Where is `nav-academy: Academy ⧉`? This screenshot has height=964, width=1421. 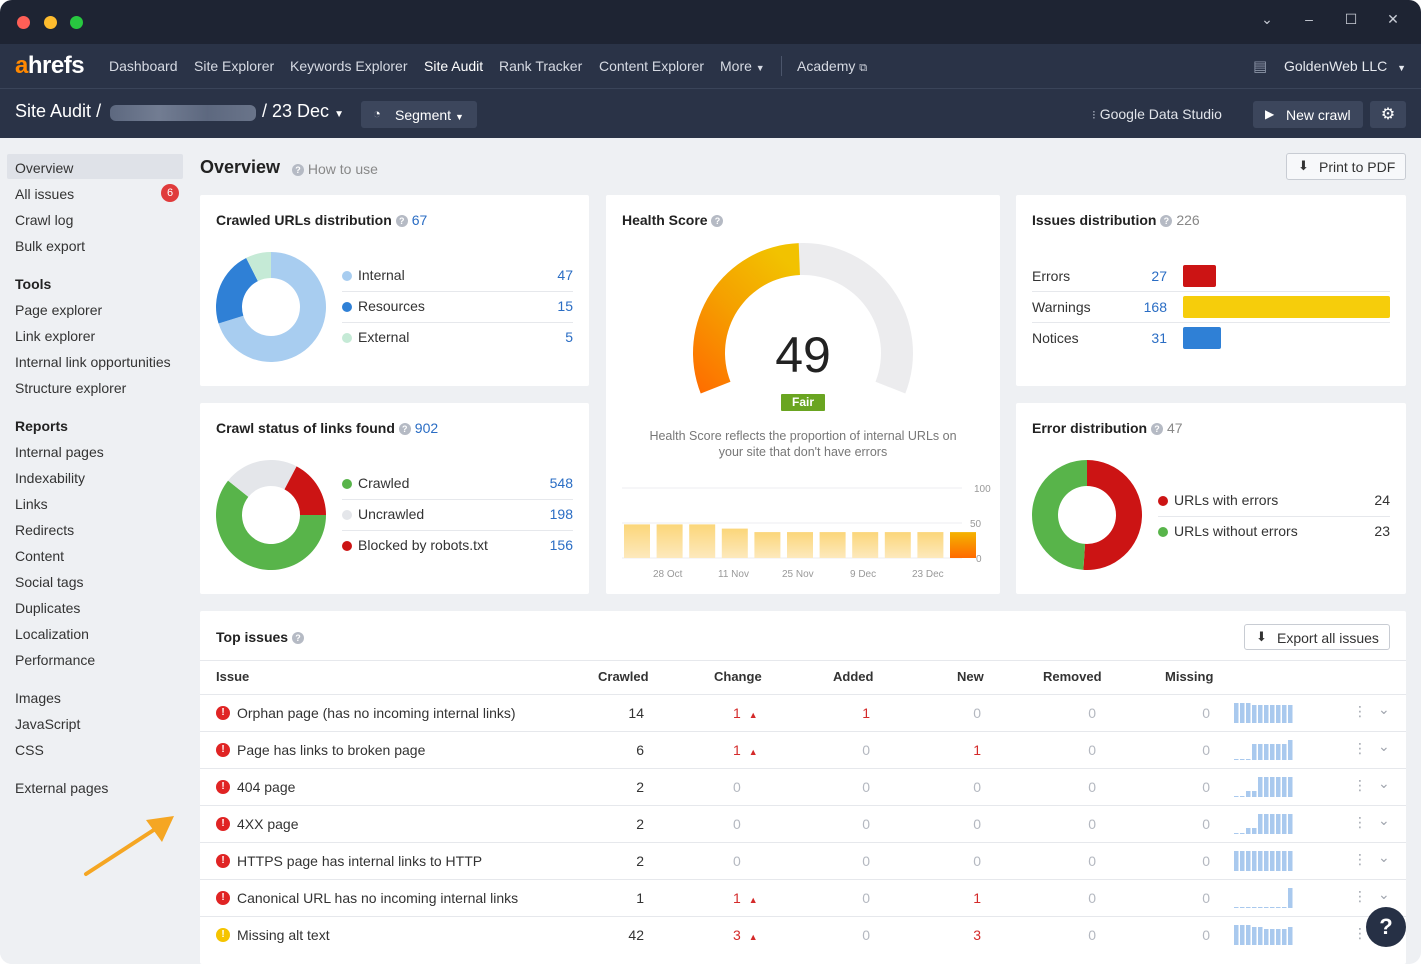 nav-academy: Academy ⧉ is located at coordinates (832, 66).